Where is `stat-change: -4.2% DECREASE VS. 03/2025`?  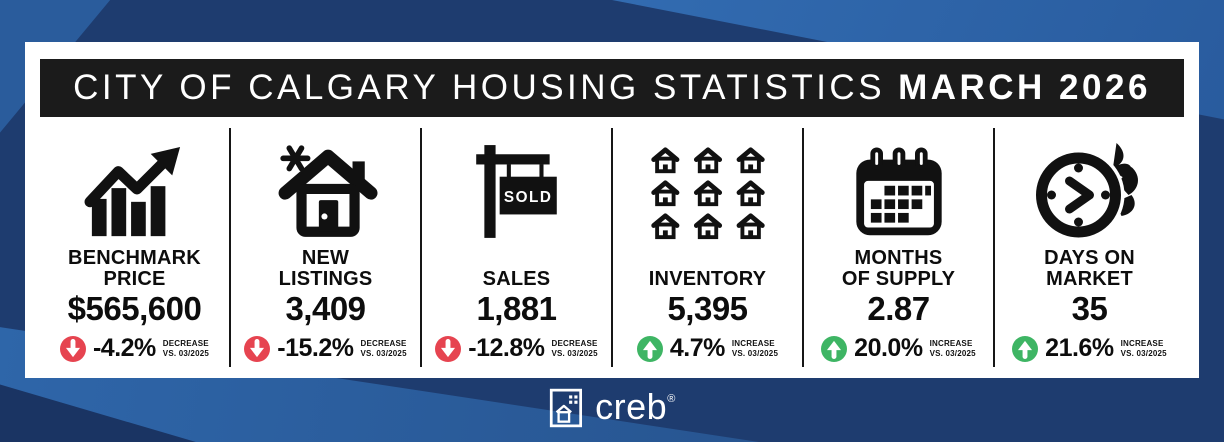 stat-change: -4.2% DECREASE VS. 03/2025 is located at coordinates (134, 348).